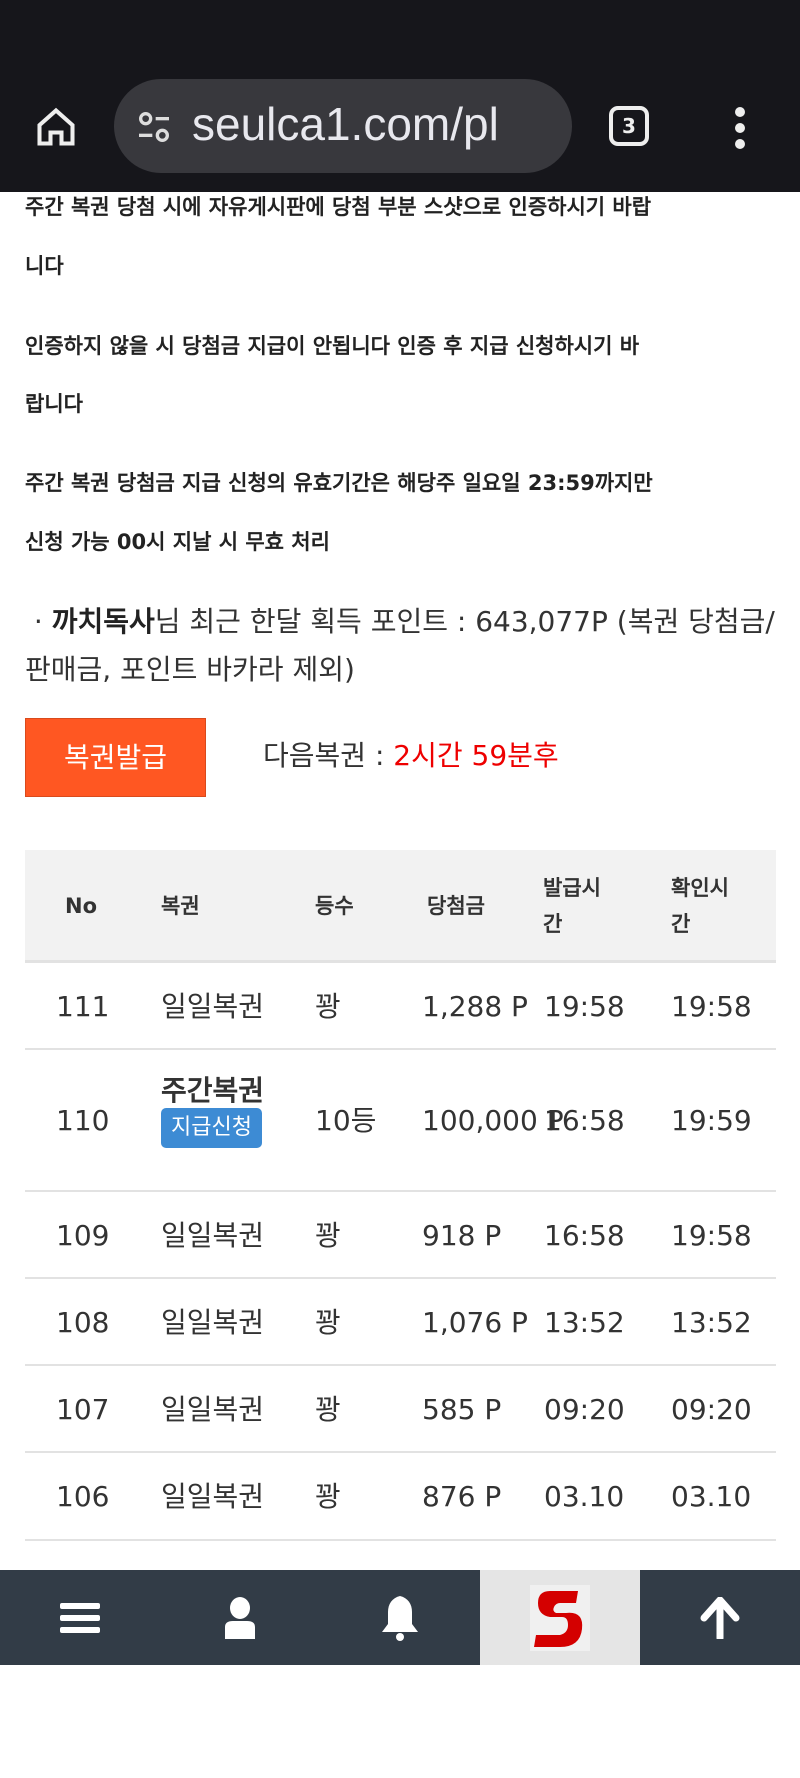  Describe the element at coordinates (400, 1322) in the screenshot. I see `table-row: 108 일일복권 꽝 1,076 P 13:52 13:52` at that location.